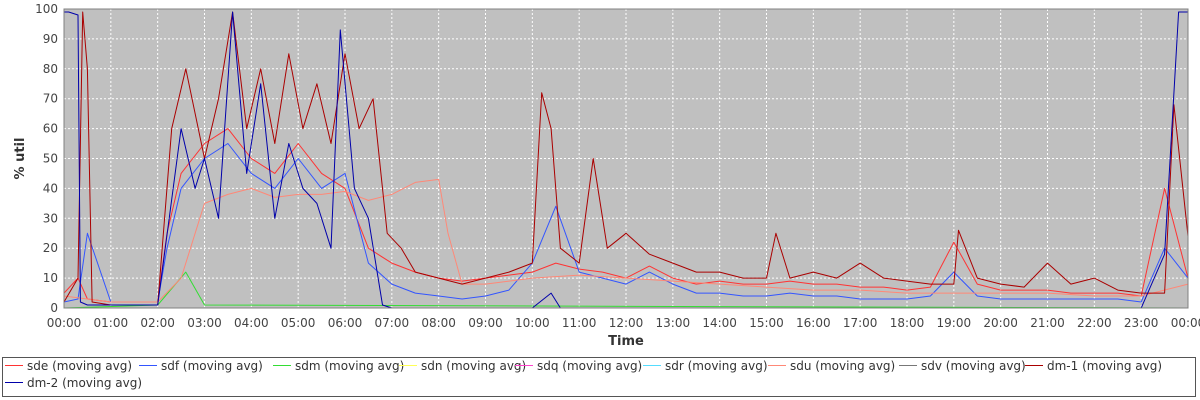 The height and width of the screenshot is (400, 1200). What do you see at coordinates (716, 366) in the screenshot?
I see `legend-label: sdr (moving avg)` at bounding box center [716, 366].